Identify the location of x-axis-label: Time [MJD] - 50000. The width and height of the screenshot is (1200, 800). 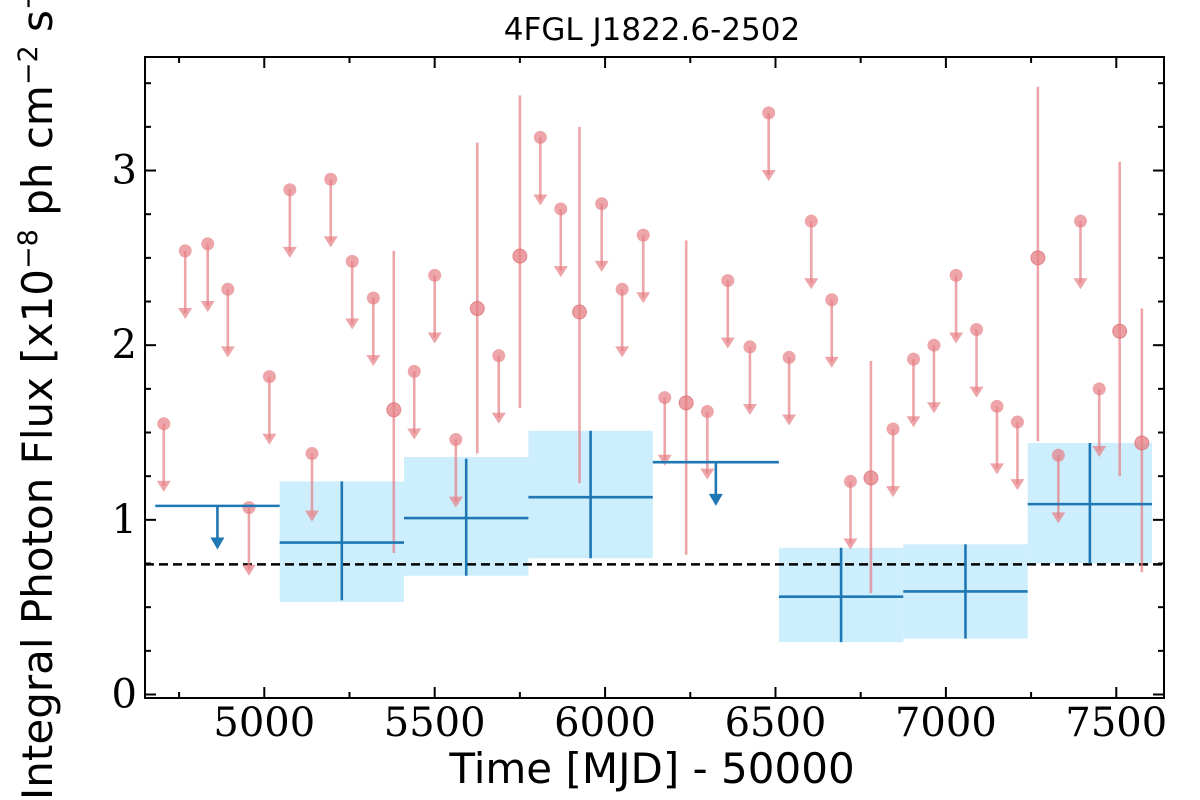
(651, 768).